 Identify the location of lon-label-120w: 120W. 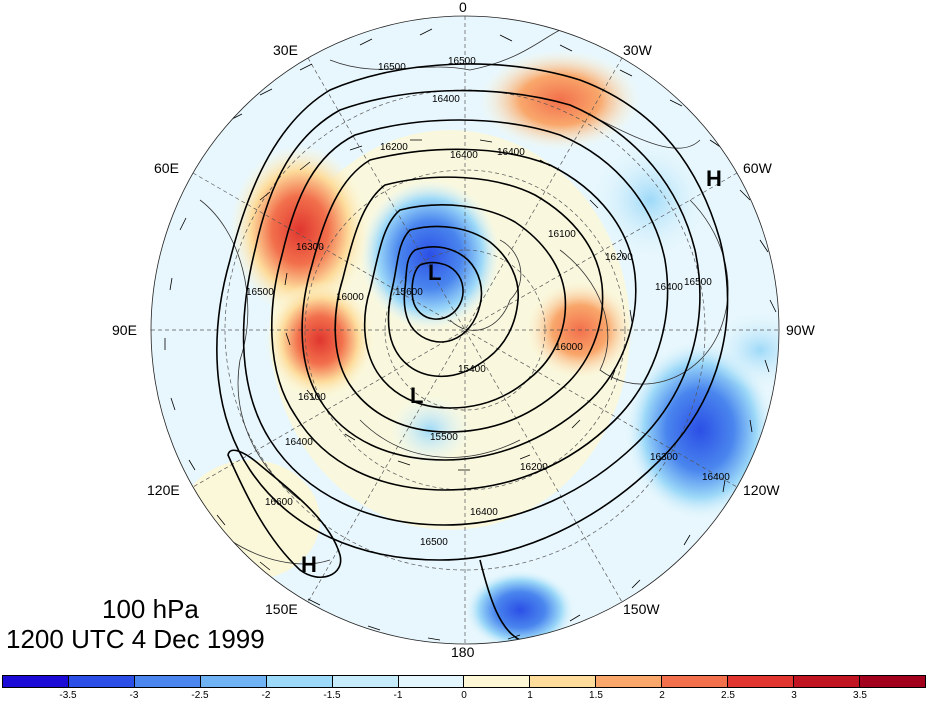
(761, 490).